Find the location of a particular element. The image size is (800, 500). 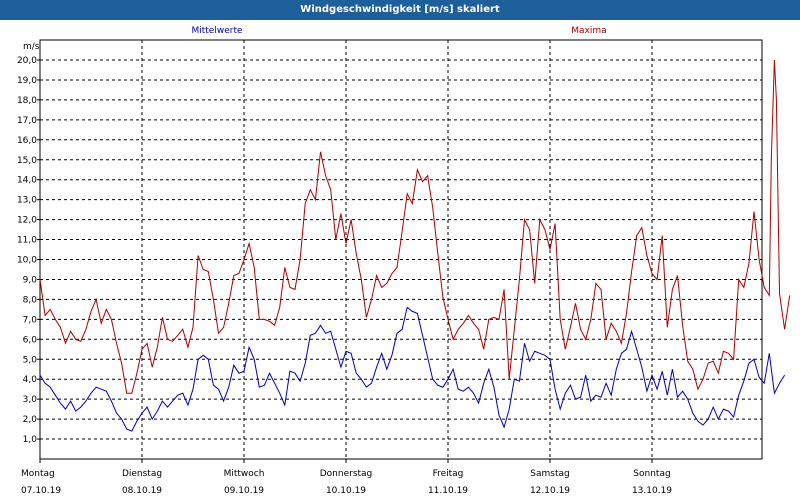

y-tick-label: 10,0 is located at coordinates (27, 261).